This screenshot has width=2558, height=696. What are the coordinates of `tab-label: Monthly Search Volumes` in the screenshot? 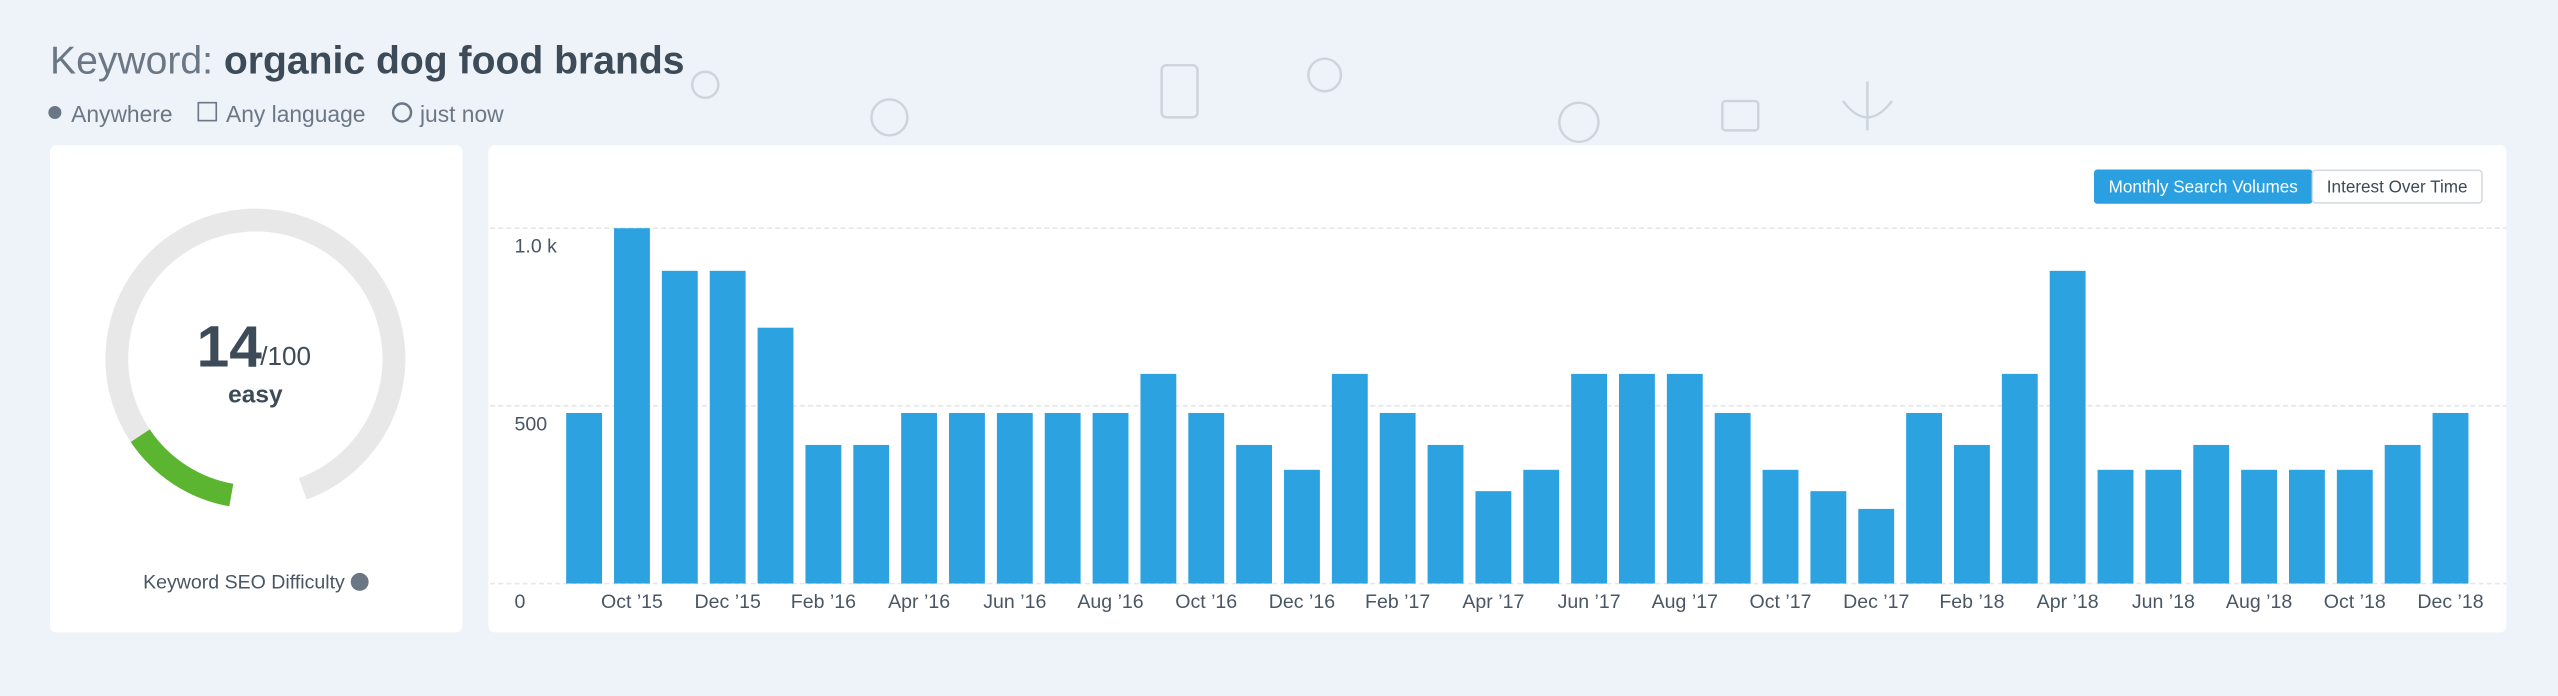 It's located at (2203, 186).